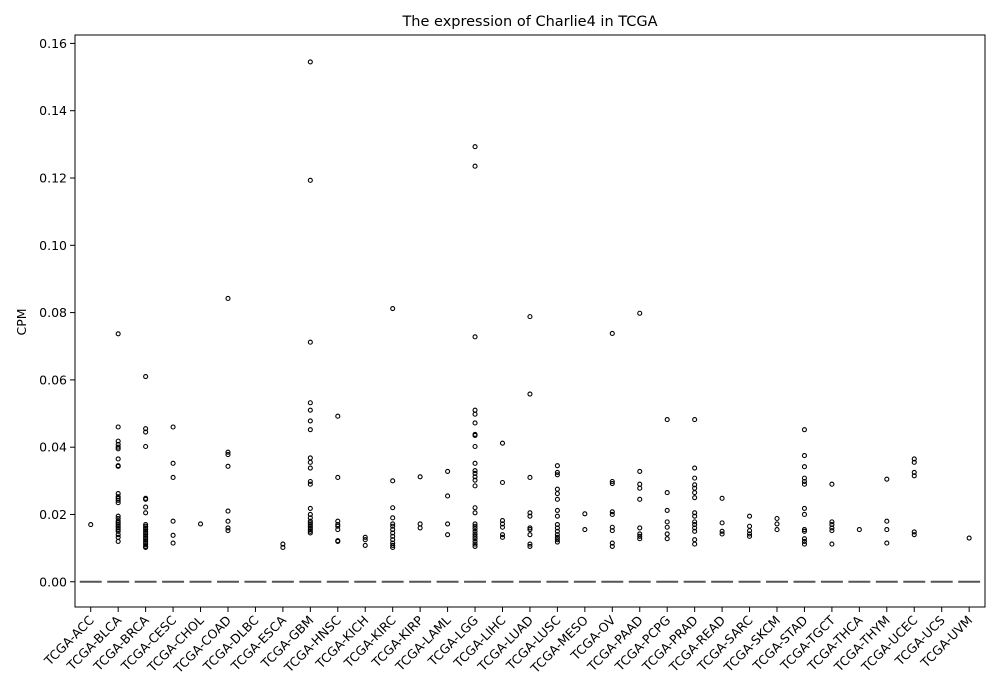 The width and height of the screenshot is (1000, 700). I want to click on y-tick-label: 0.00, so click(53, 581).